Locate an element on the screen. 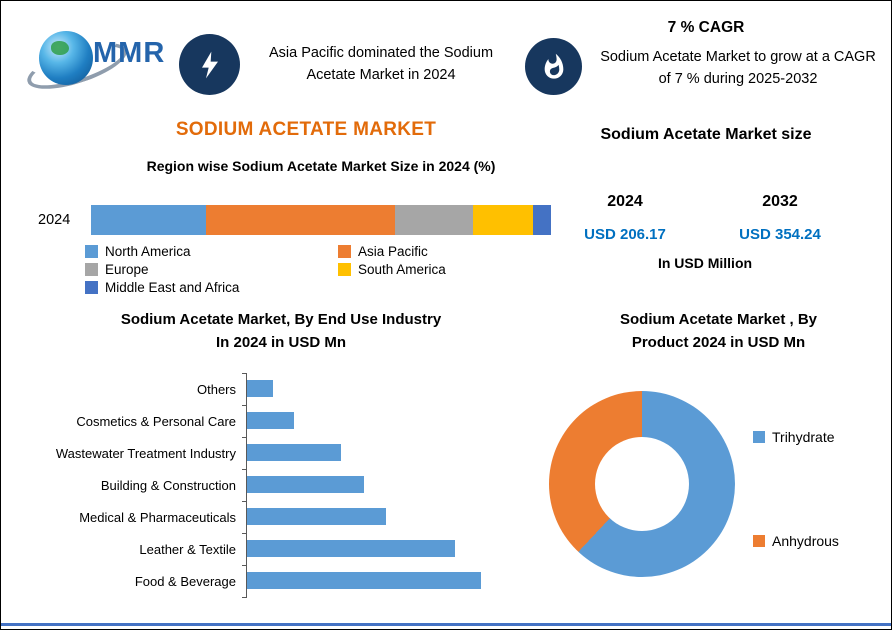 The height and width of the screenshot is (630, 892). legend-label: Asia Pacific is located at coordinates (393, 251).